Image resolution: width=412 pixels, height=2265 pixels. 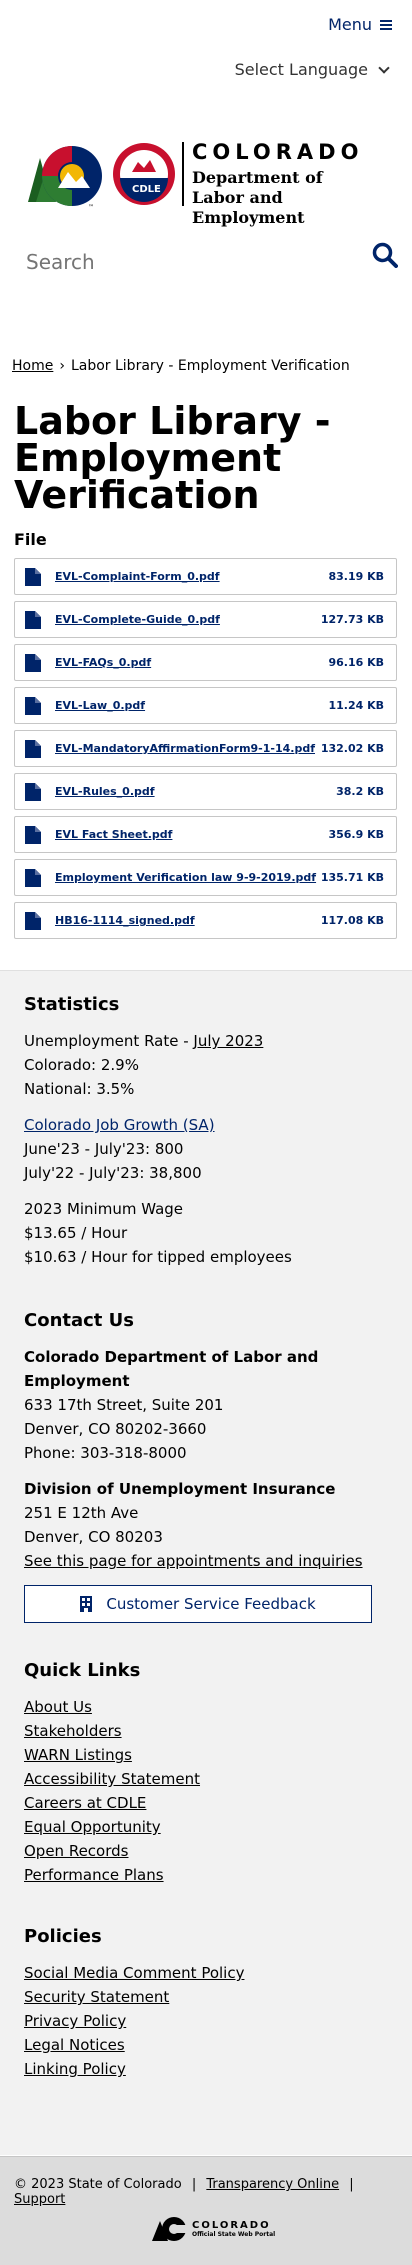 What do you see at coordinates (81, 1065) in the screenshot?
I see `colorado-rate: Colorado: 2.9%` at bounding box center [81, 1065].